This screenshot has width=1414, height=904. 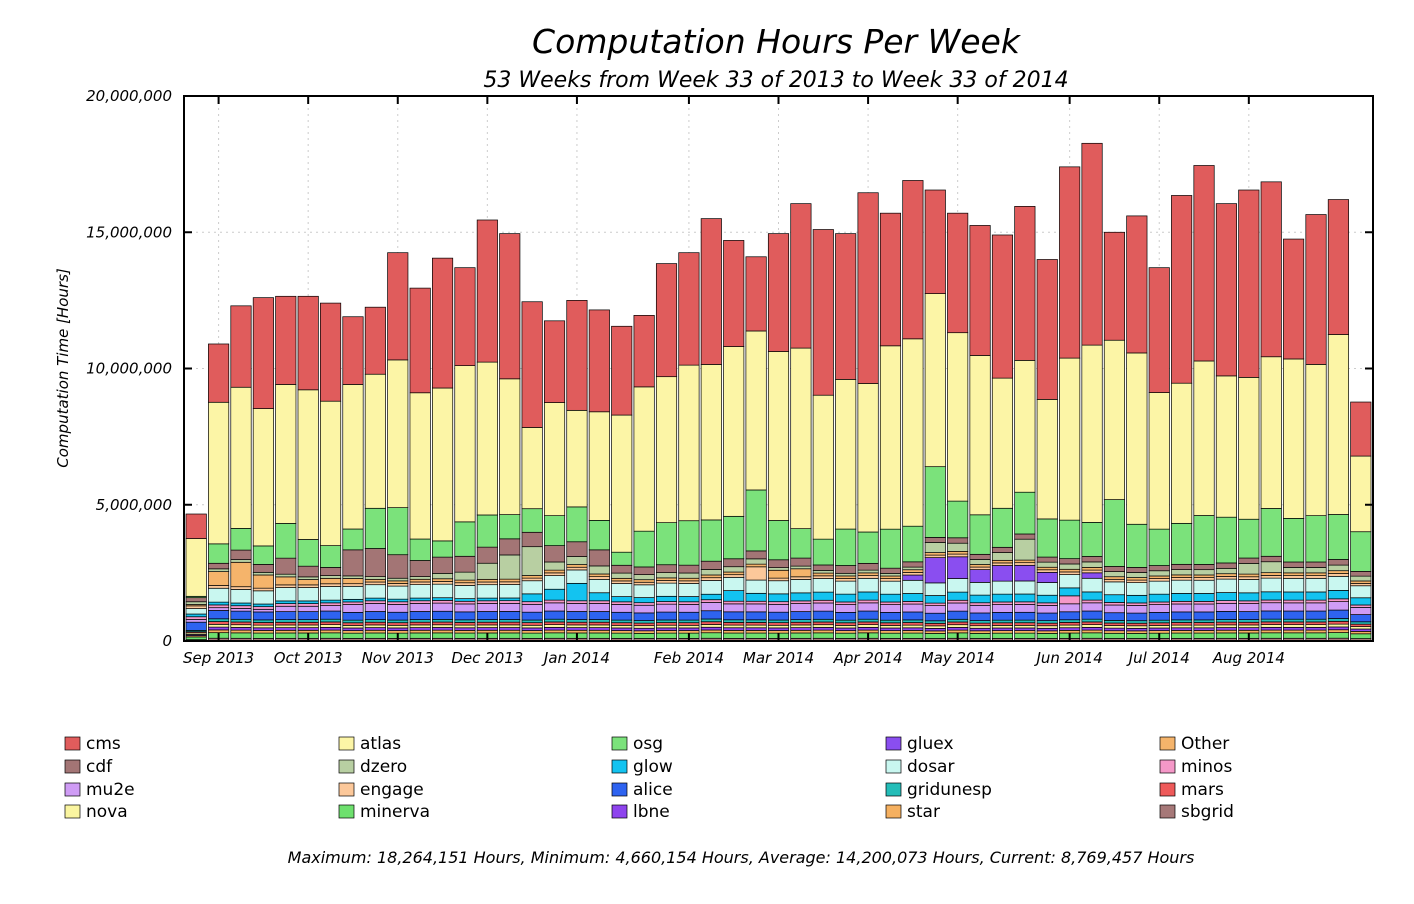 What do you see at coordinates (331, 608) in the screenshot?
I see `segment-mu2e` at bounding box center [331, 608].